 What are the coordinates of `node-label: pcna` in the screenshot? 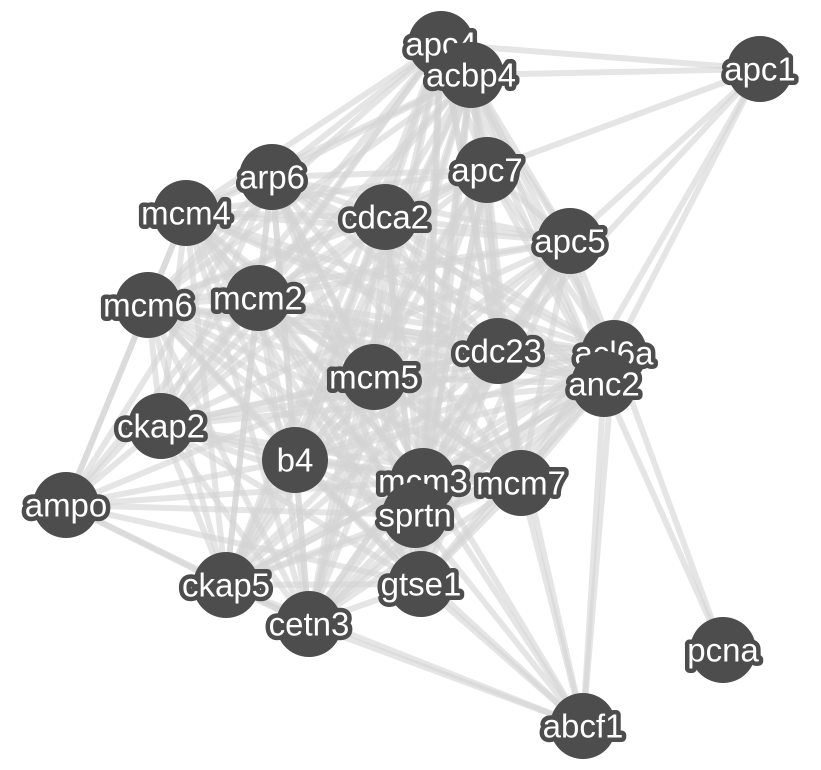 It's located at (723, 650).